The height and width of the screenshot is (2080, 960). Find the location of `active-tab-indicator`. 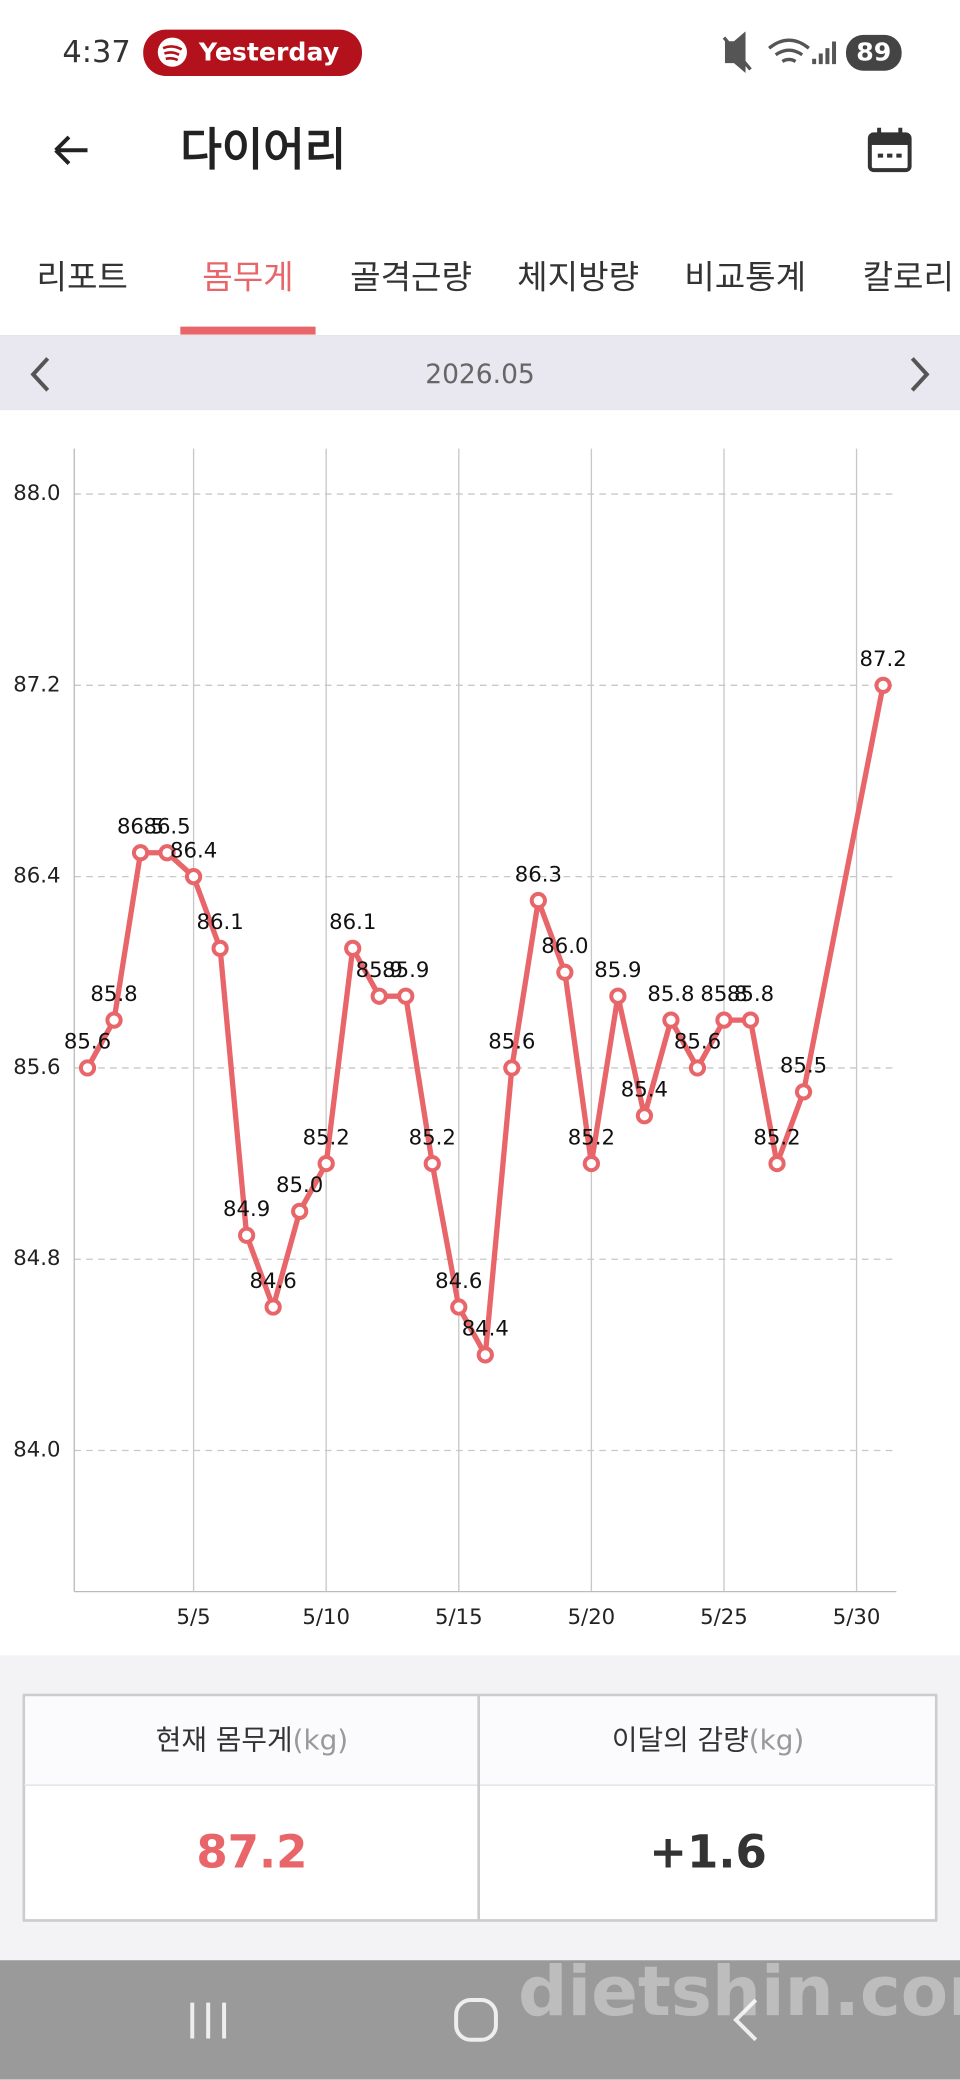

active-tab-indicator is located at coordinates (248, 330).